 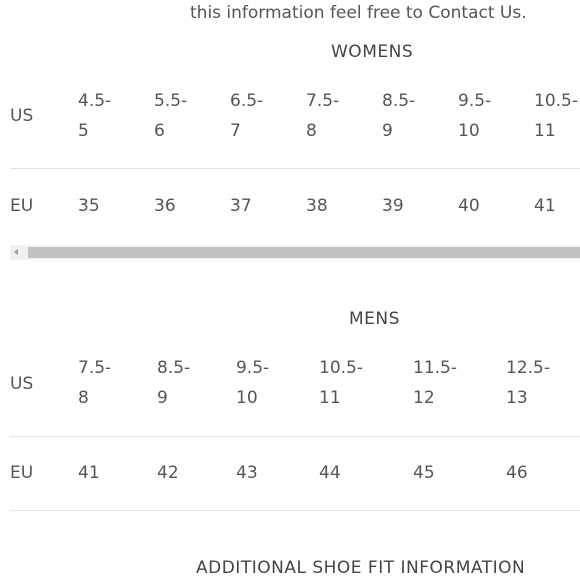 I want to click on scrollbar-thumb, so click(x=304, y=252).